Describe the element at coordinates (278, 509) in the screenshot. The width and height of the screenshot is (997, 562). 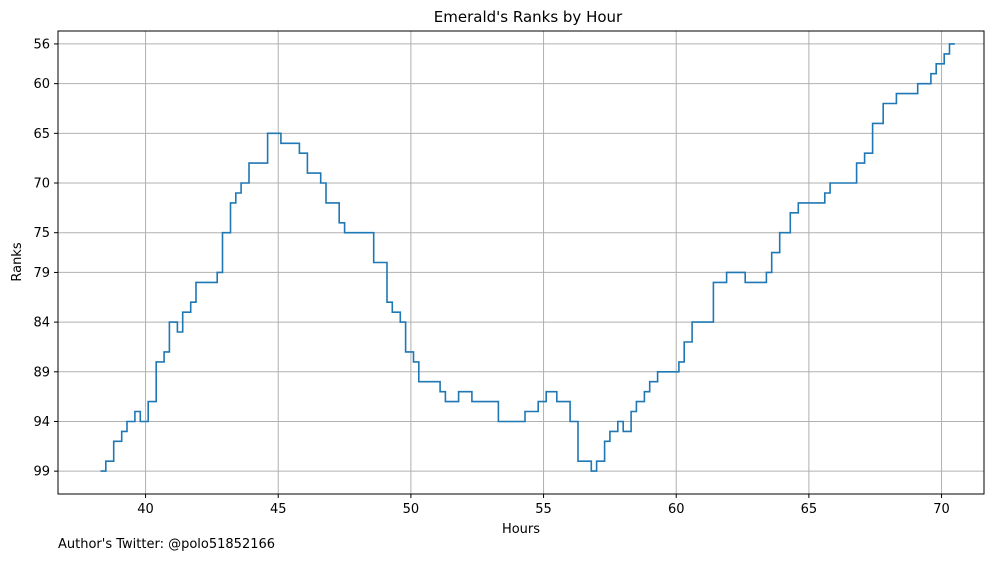
I see `x-tick-label: 45` at that location.